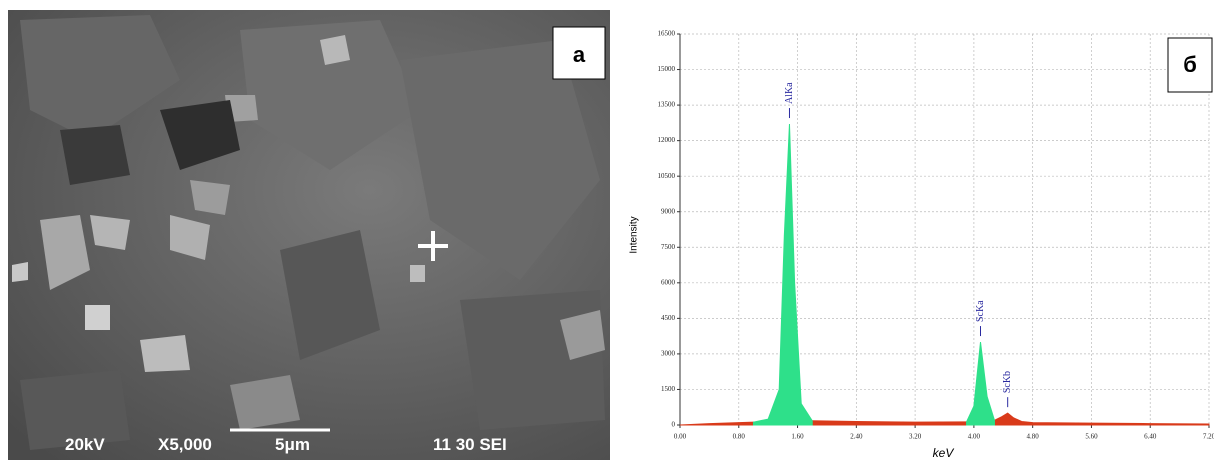  What do you see at coordinates (1091, 437) in the screenshot?
I see `x-tick-label: 5.60` at bounding box center [1091, 437].